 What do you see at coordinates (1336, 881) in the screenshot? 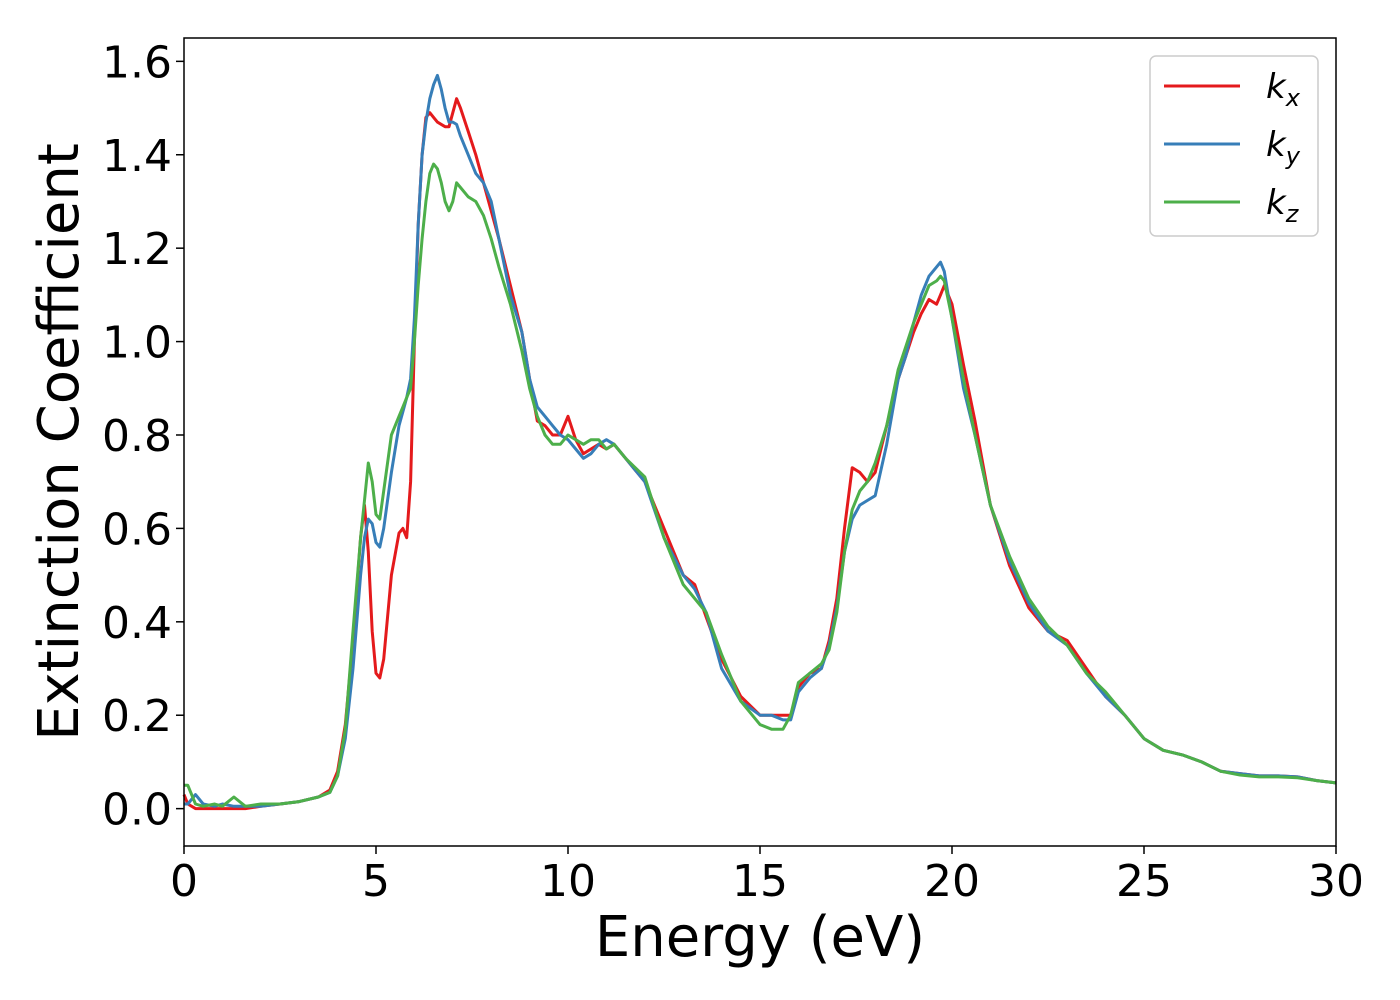
I see `x-tick-label: 30` at bounding box center [1336, 881].